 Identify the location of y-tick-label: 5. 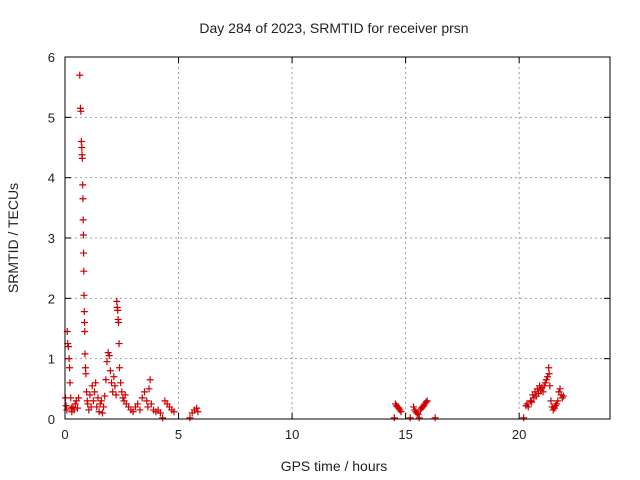
(51, 117).